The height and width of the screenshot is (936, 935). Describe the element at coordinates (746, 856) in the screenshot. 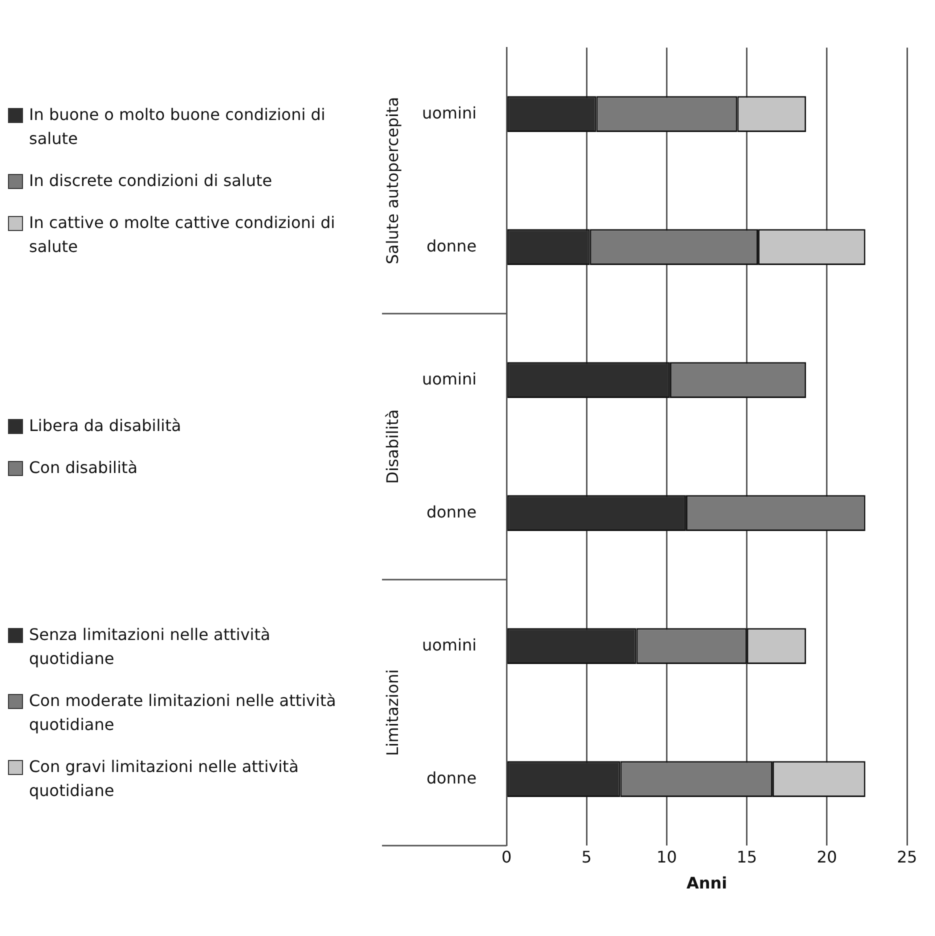

I see `x-tick-label: 15` at that location.